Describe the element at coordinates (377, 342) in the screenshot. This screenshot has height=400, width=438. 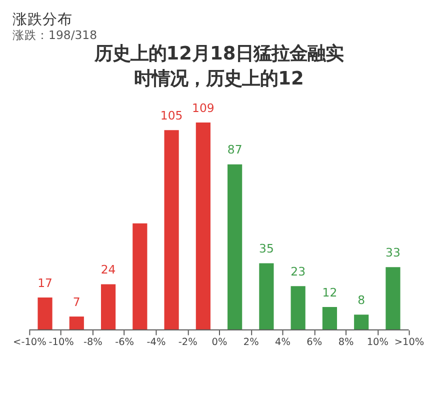
I see `x-tick-label: 10%` at that location.